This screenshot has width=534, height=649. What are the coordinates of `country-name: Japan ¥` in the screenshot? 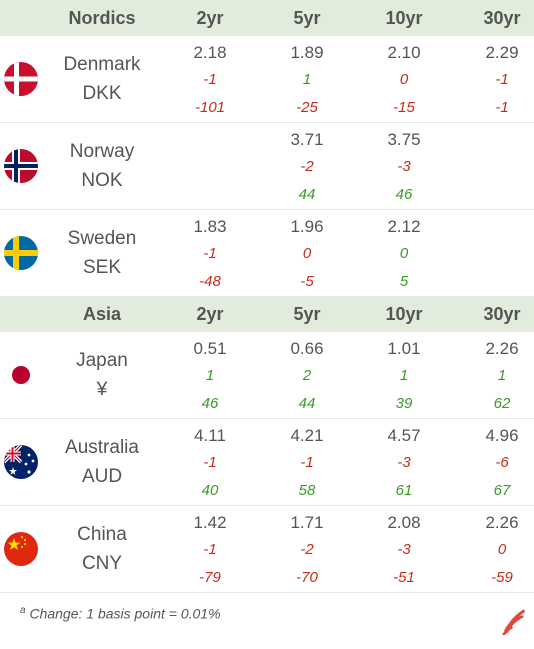 It's located at (102, 375).